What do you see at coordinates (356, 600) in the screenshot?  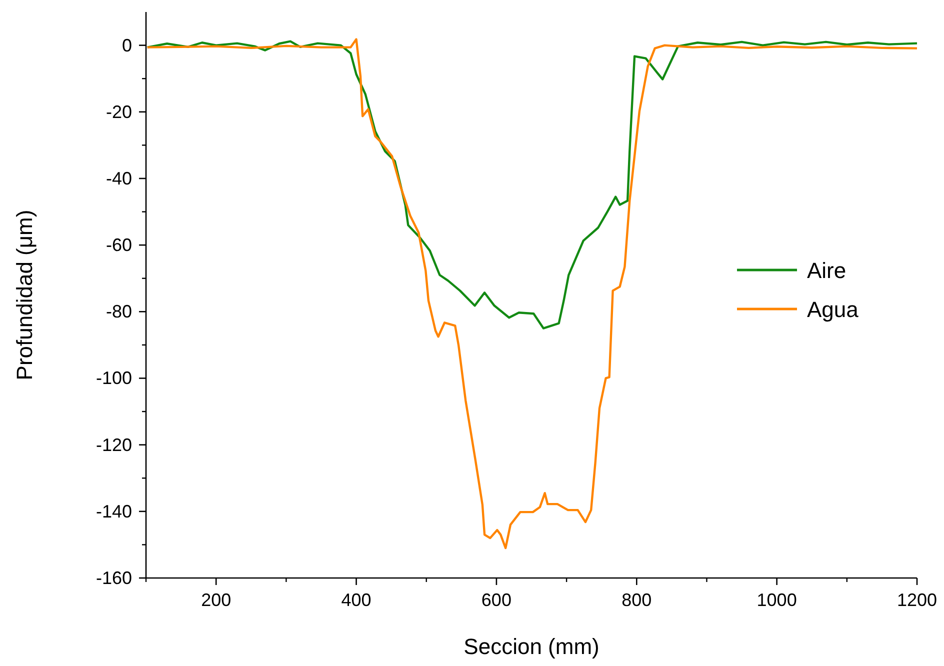 I see `x-tick-label: 400` at bounding box center [356, 600].